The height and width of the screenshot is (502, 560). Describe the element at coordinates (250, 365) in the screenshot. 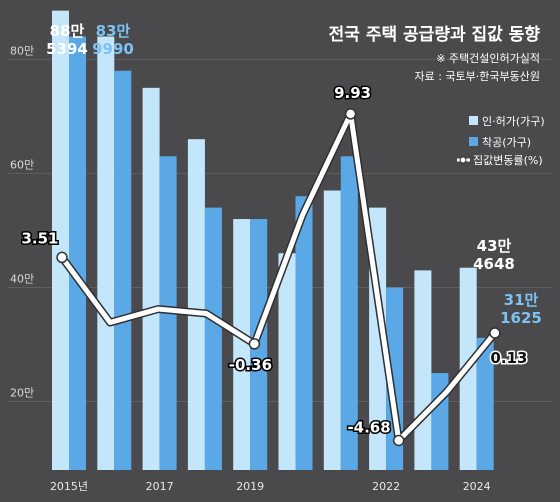

I see `price-data-label: -0.36` at that location.